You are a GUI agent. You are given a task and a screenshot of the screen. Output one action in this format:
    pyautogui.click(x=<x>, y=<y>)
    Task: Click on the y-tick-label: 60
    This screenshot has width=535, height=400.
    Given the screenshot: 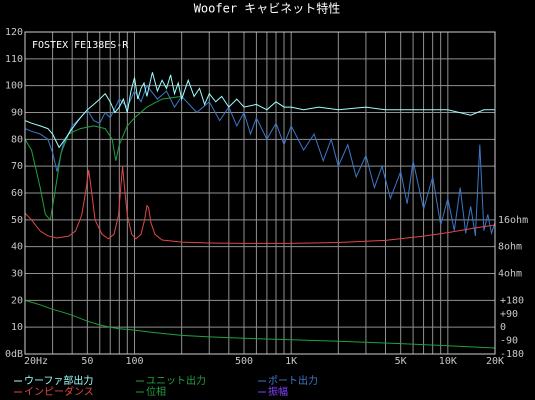 What is the action you would take?
    pyautogui.click(x=17, y=193)
    